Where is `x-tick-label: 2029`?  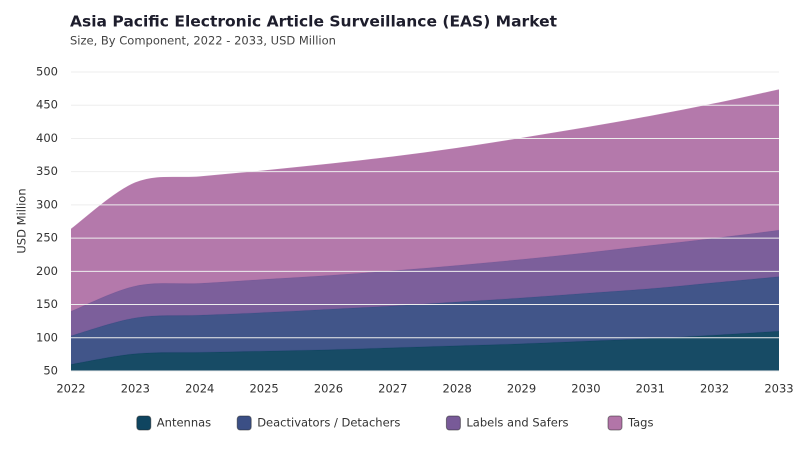 x-tick-label: 2029 is located at coordinates (521, 389).